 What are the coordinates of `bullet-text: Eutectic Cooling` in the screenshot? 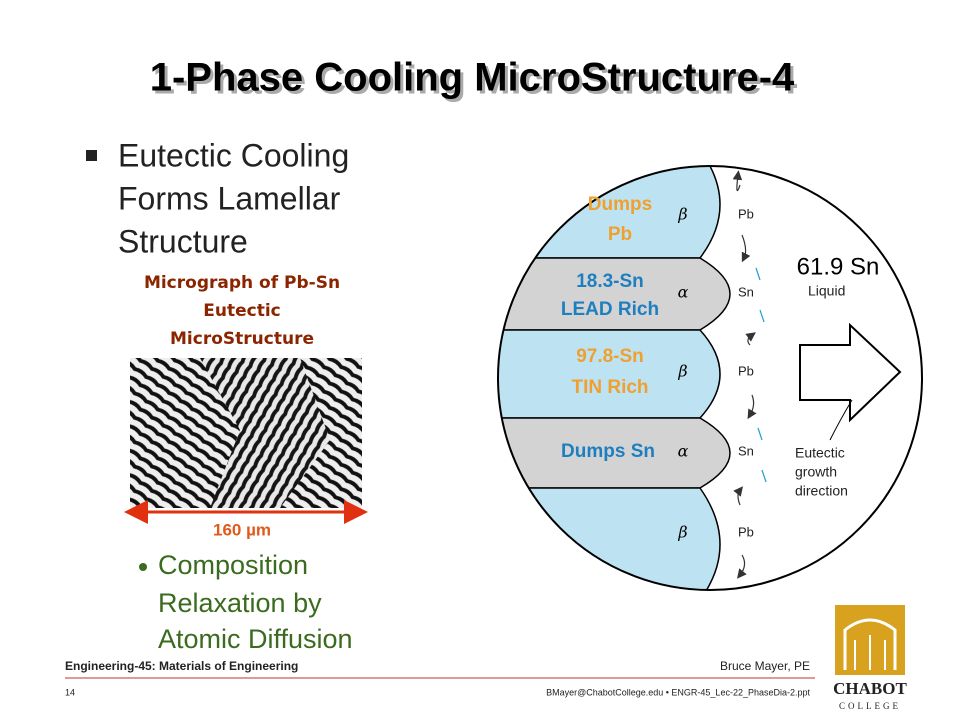 It's located at (233, 155).